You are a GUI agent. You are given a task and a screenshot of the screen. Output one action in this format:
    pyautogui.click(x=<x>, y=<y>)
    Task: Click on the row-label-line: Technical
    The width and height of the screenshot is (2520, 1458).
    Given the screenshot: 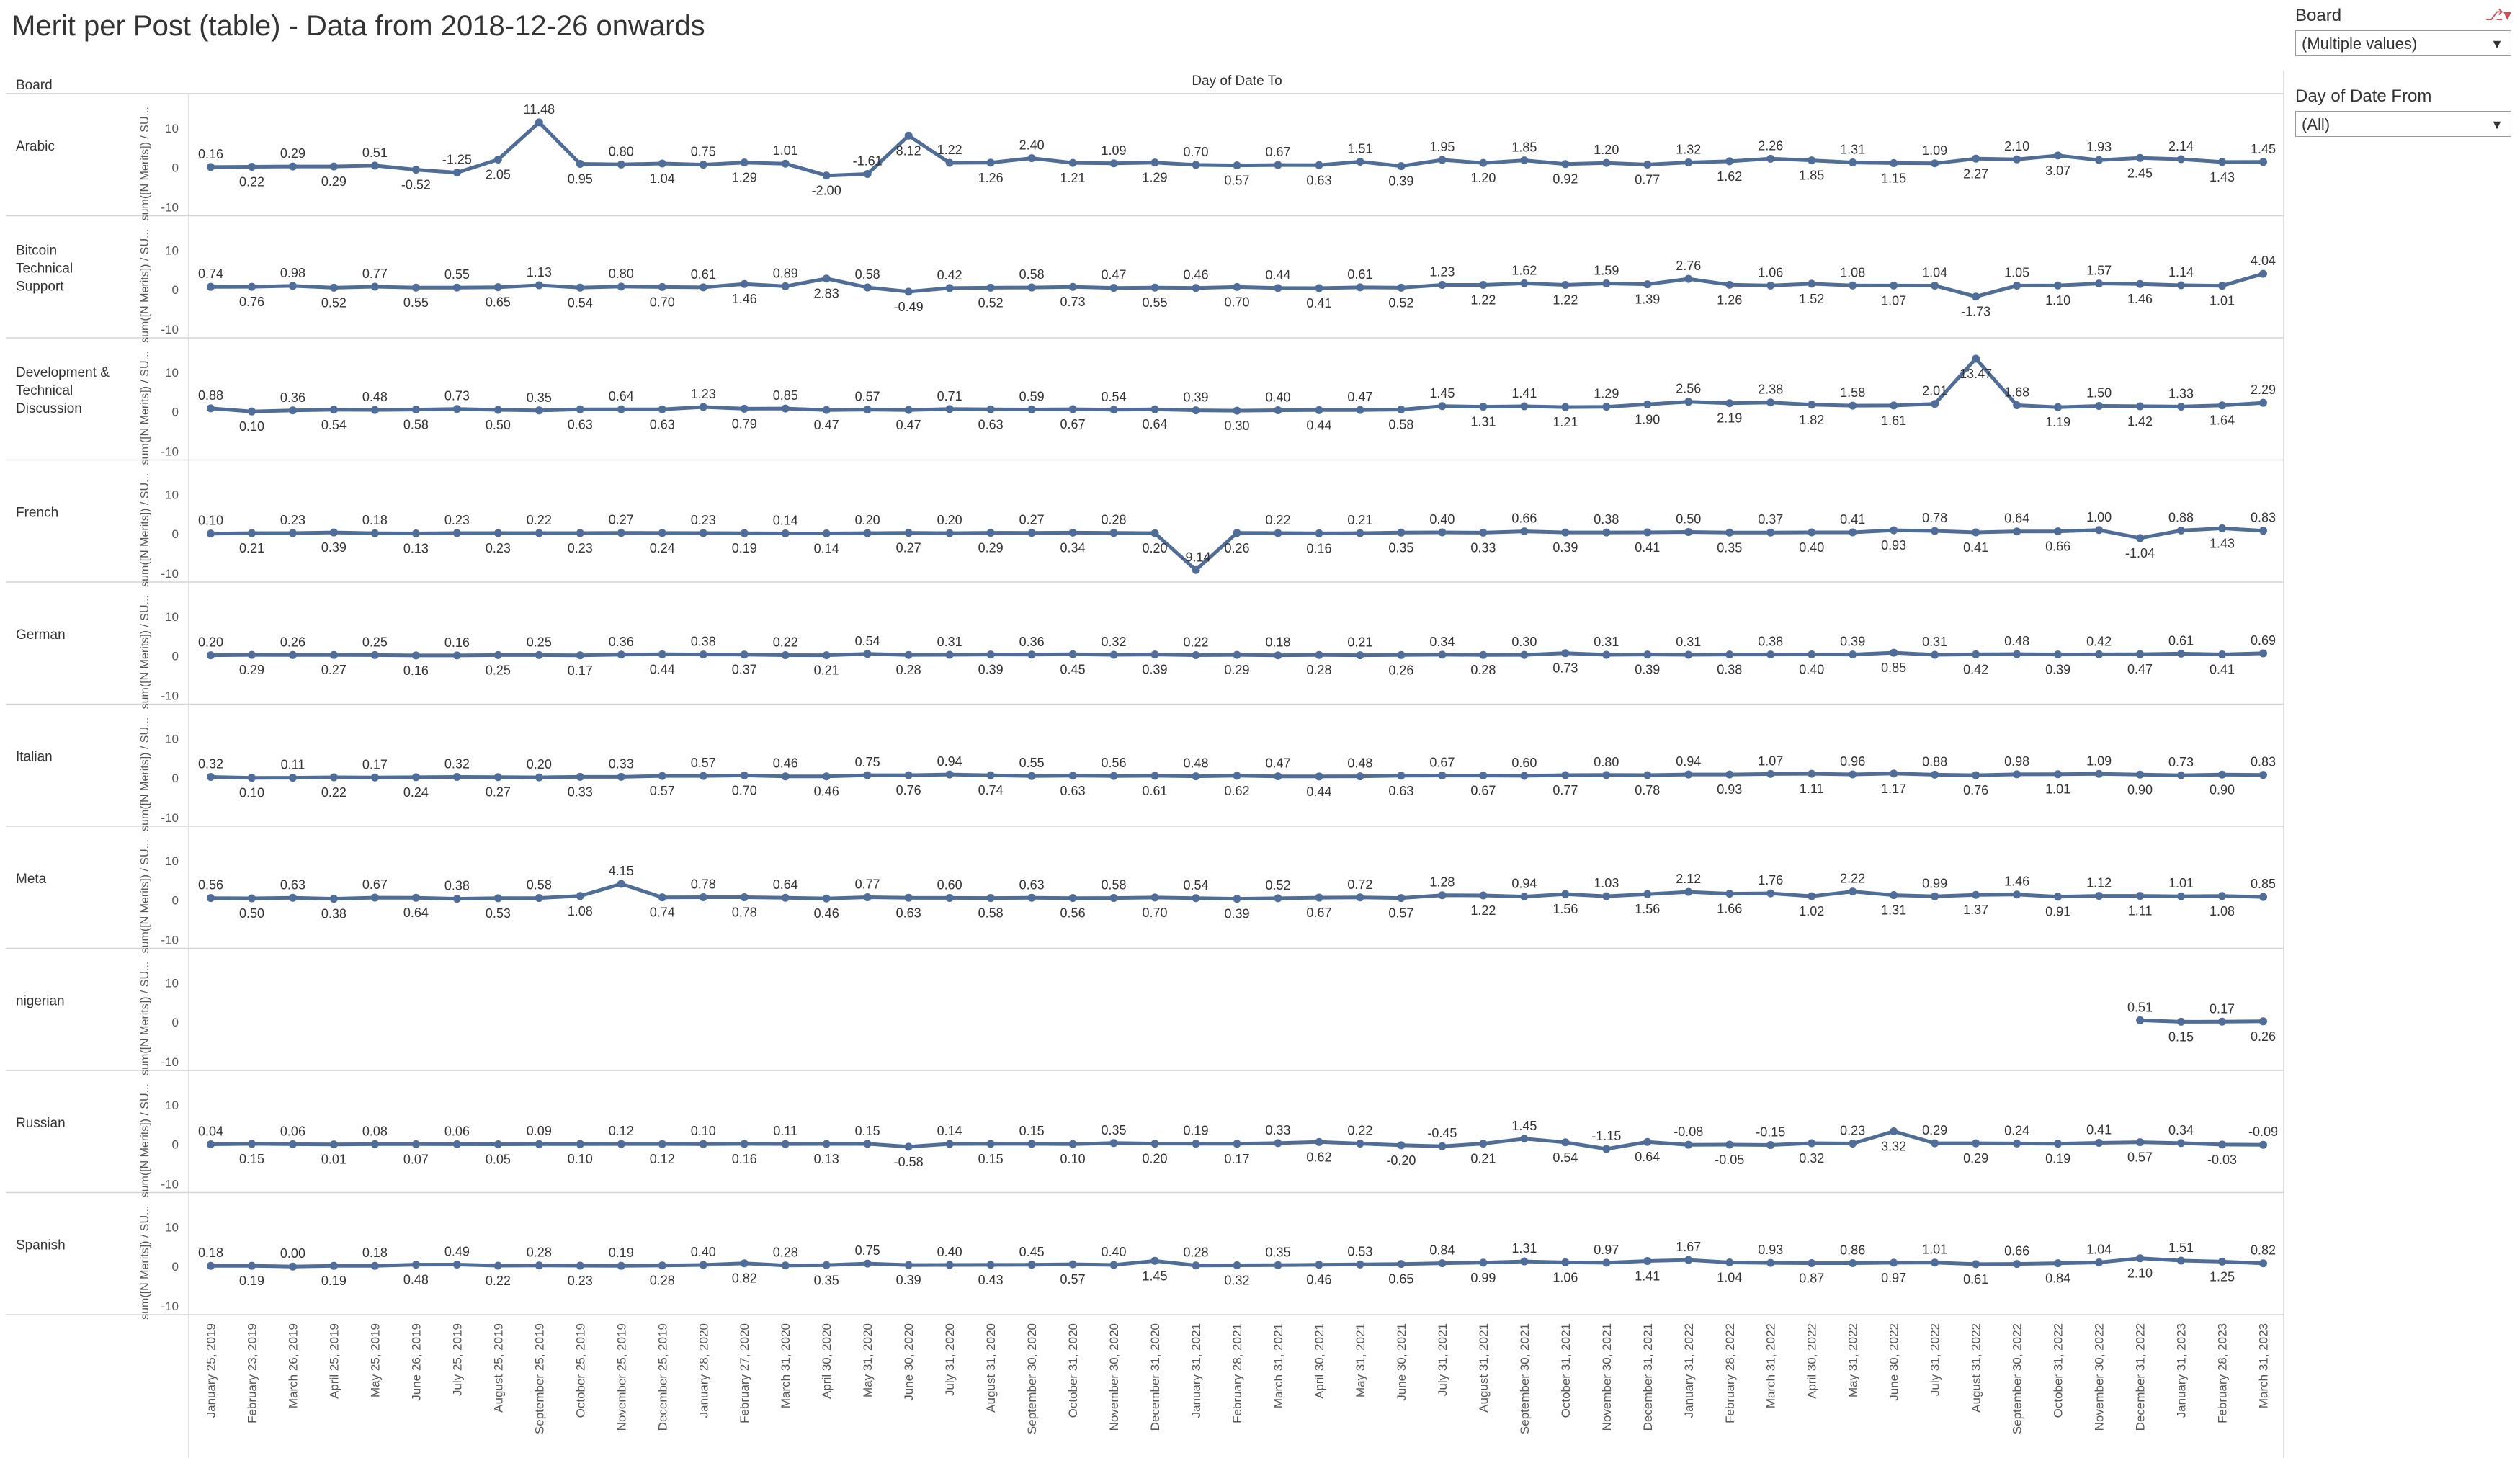 What is the action you would take?
    pyautogui.click(x=44, y=390)
    